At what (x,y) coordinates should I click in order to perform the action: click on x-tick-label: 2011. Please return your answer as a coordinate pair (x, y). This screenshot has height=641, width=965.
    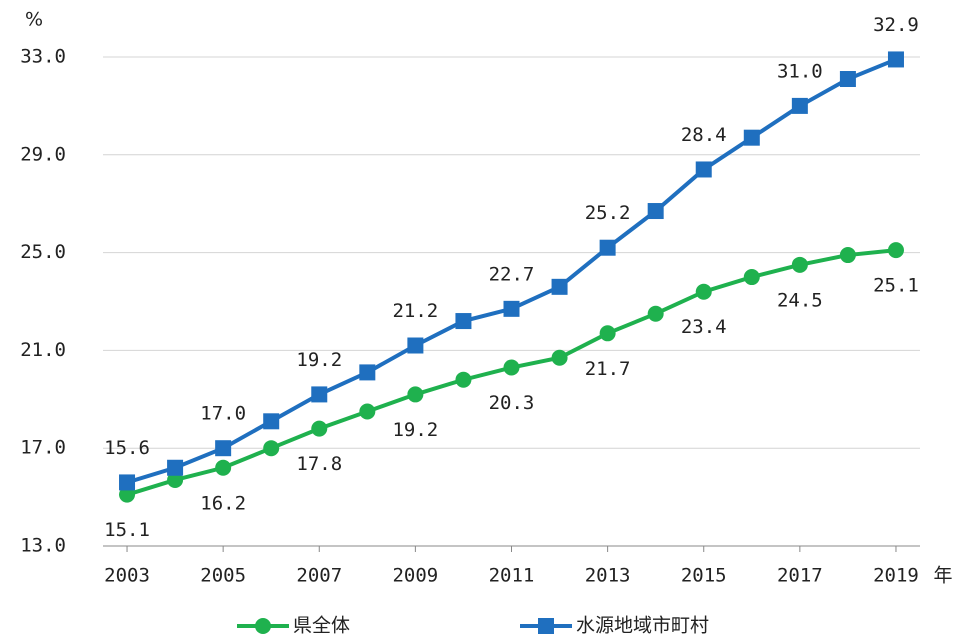
    Looking at the image, I should click on (512, 576).